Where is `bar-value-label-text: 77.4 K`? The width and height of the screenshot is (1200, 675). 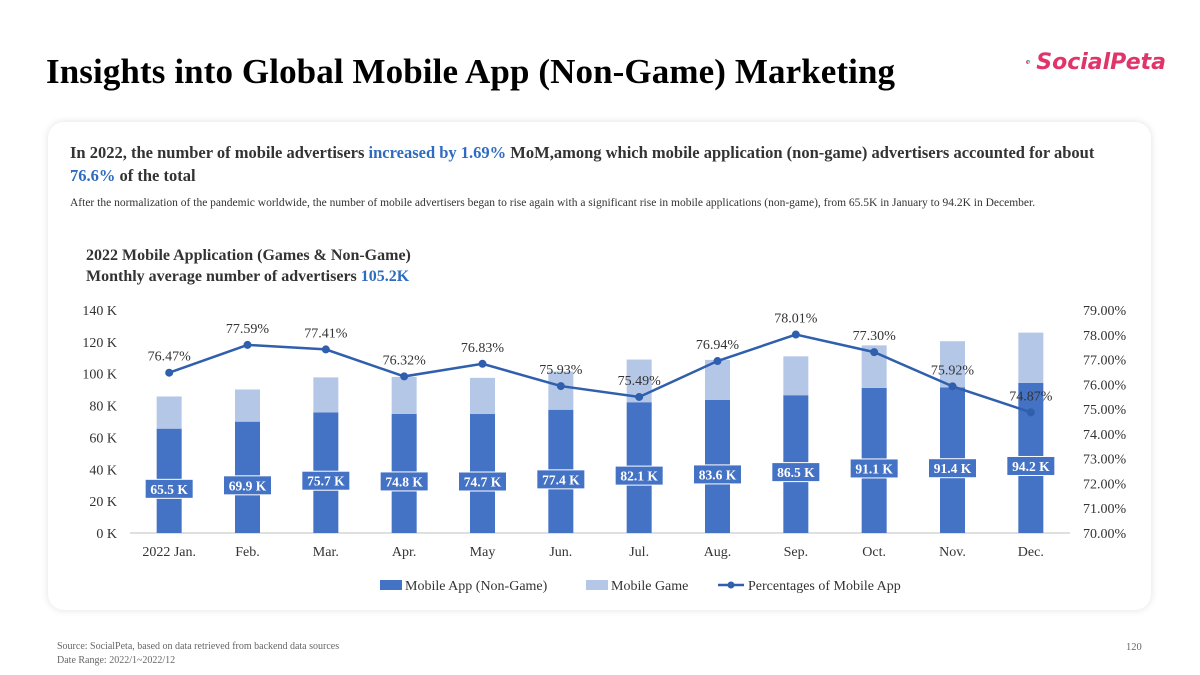
bar-value-label-text: 77.4 K is located at coordinates (561, 479).